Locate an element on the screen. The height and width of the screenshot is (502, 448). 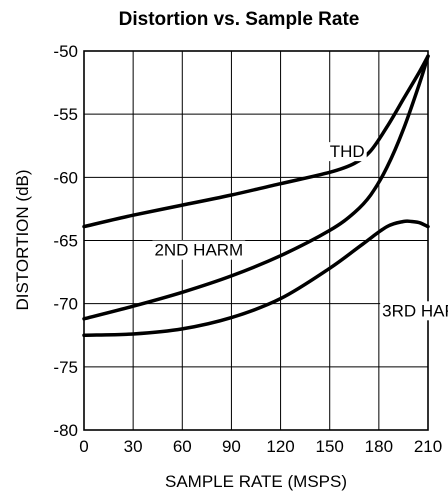
x-tick-label: 30 is located at coordinates (133, 446).